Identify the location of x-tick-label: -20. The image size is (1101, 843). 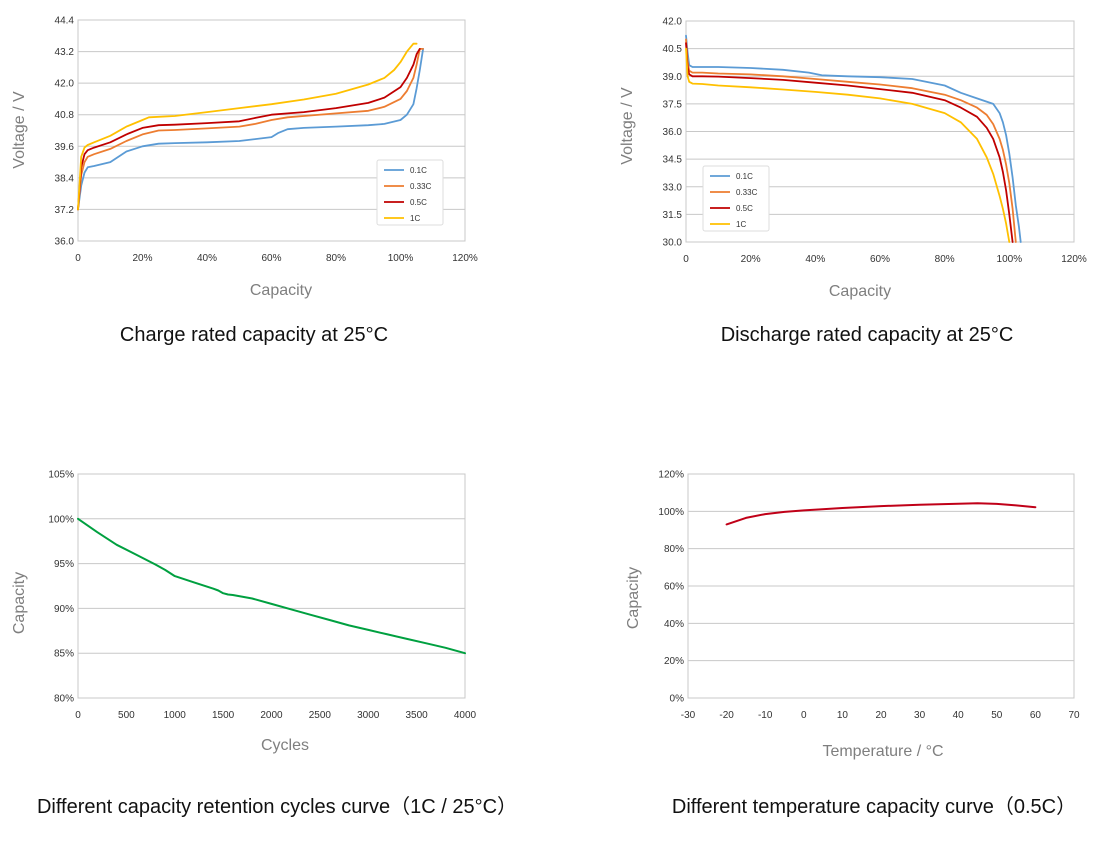
(726, 715).